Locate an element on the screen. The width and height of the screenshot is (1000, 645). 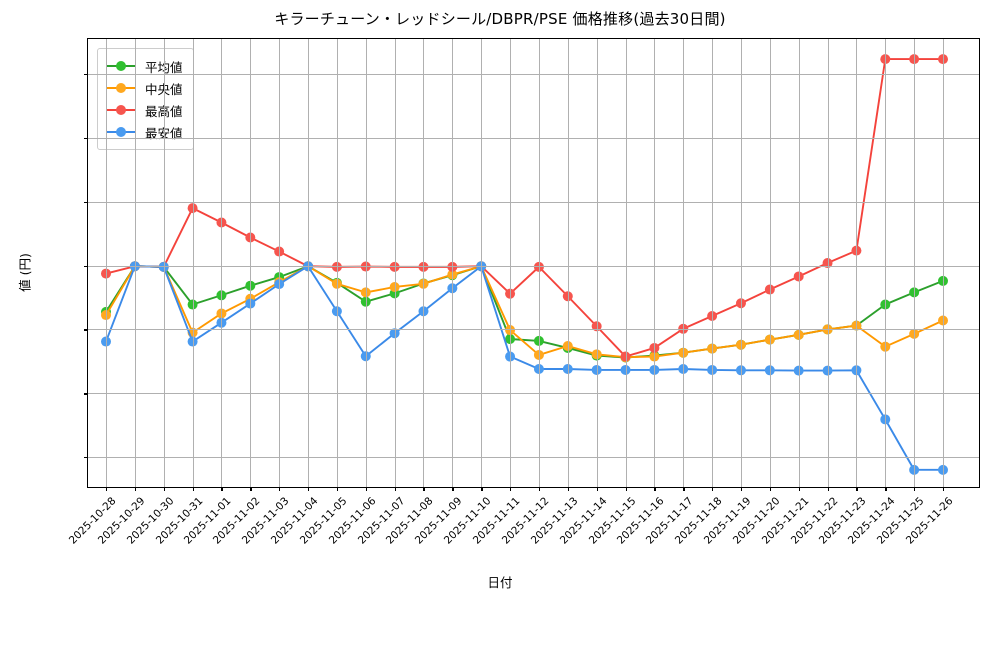
x-axis-label: 日付 is located at coordinates (500, 582).